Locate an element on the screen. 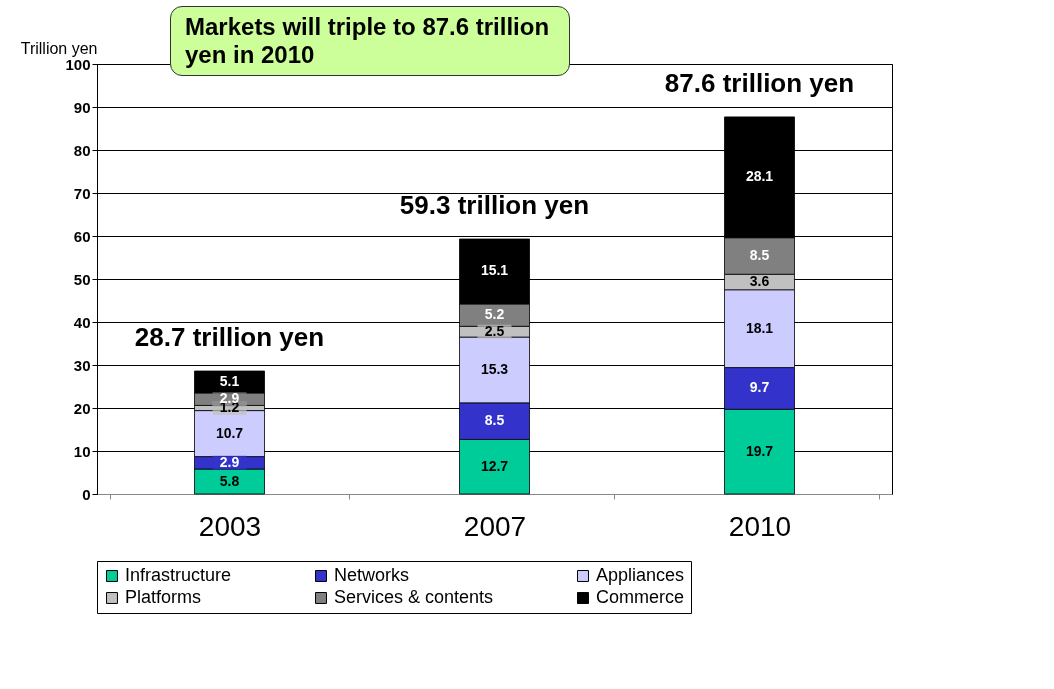  y-tick-label: 40 is located at coordinates (82, 322).